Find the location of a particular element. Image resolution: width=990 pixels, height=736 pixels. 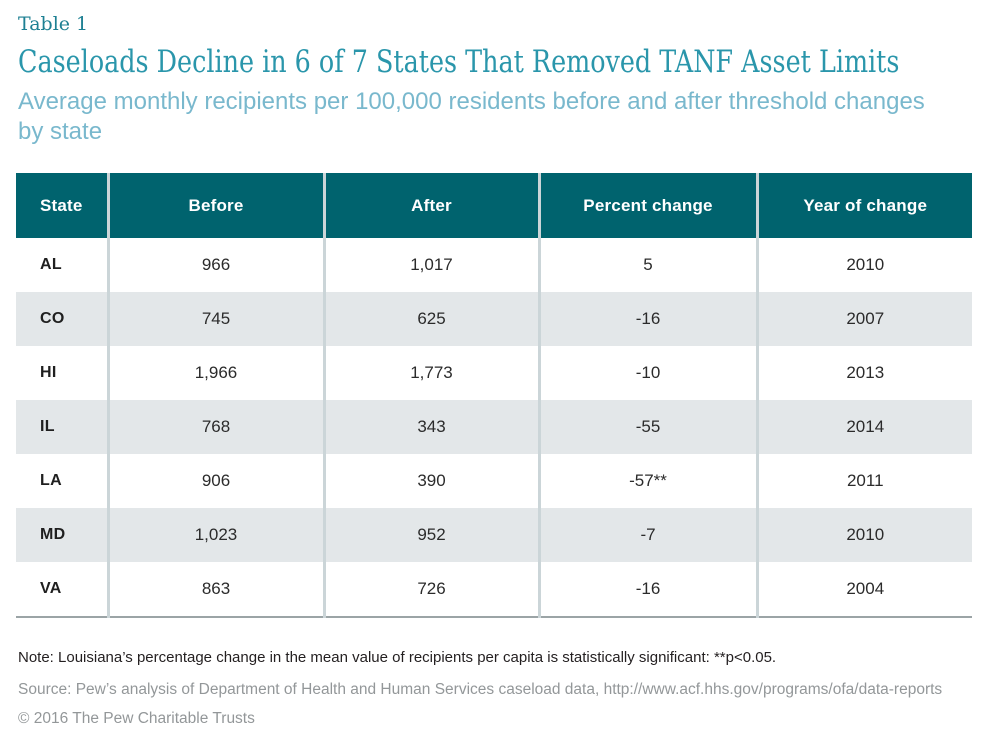

year-of-change-cell: 2013 is located at coordinates (863, 373).